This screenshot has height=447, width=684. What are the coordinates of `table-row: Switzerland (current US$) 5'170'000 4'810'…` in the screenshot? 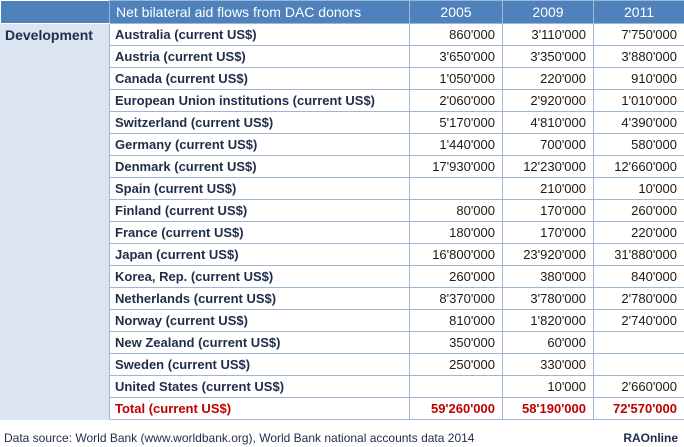 It's located at (342, 122).